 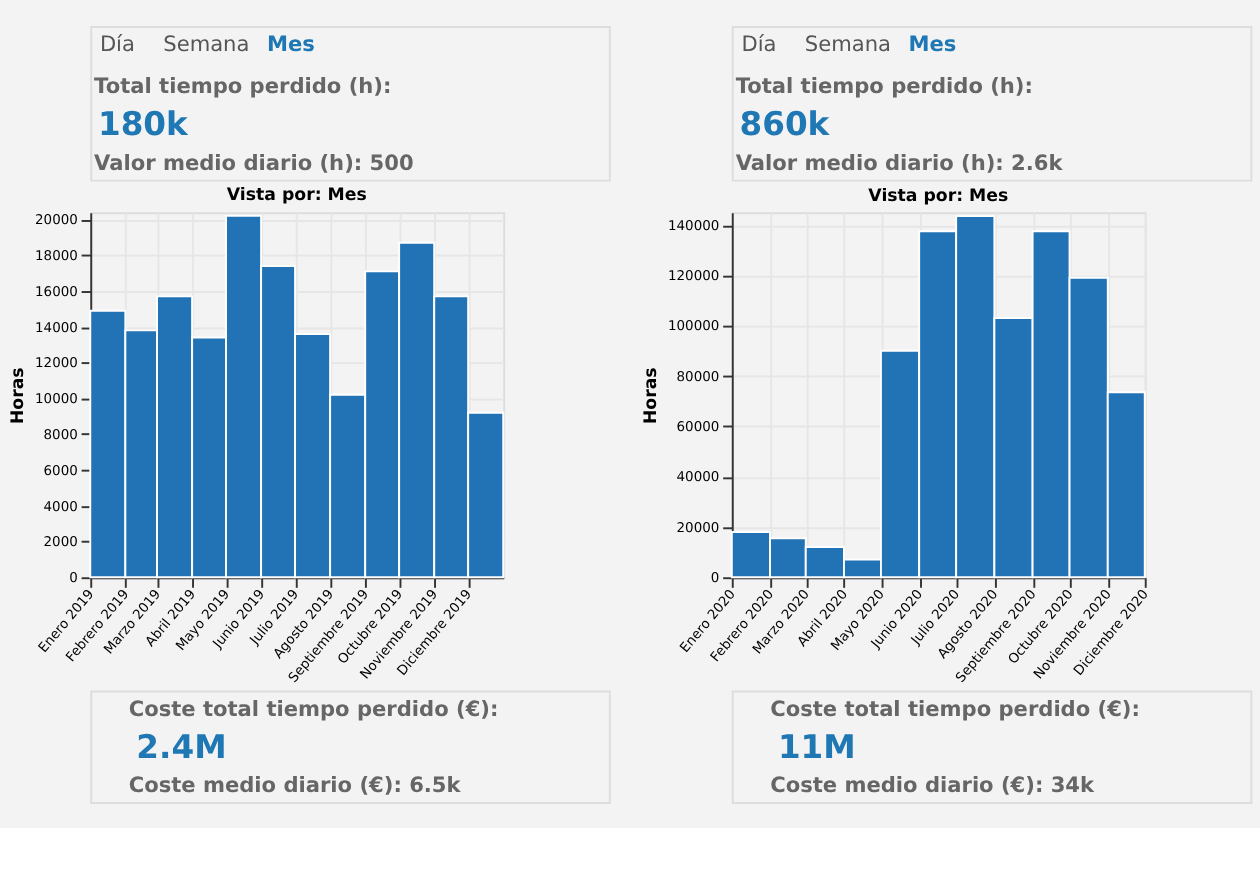 What do you see at coordinates (144, 124) in the screenshot?
I see `text: 180k` at bounding box center [144, 124].